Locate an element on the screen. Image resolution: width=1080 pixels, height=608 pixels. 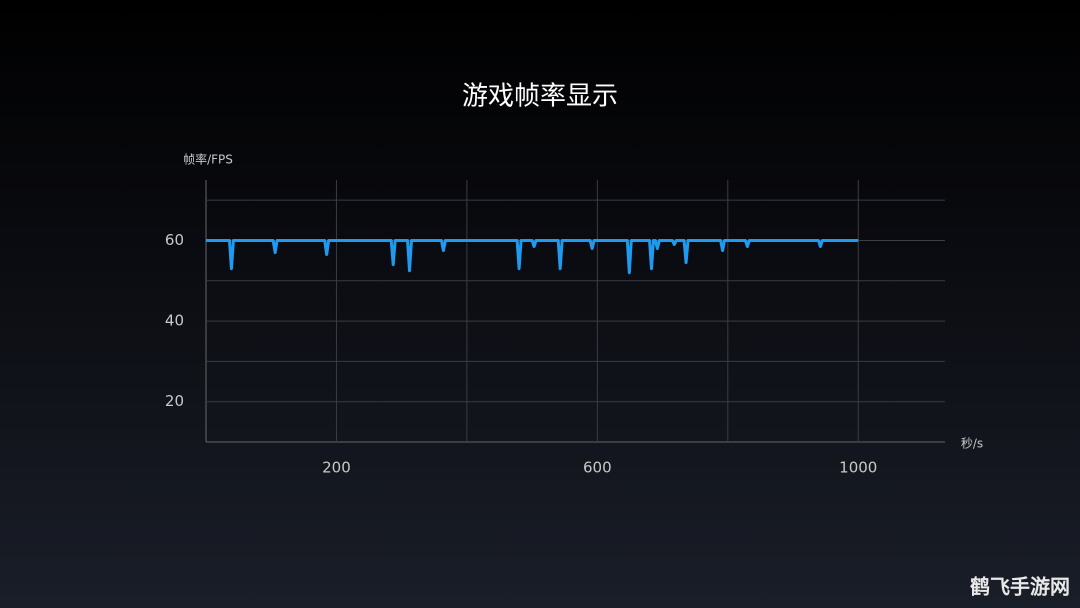
x-tick-label: 1000 is located at coordinates (858, 468).